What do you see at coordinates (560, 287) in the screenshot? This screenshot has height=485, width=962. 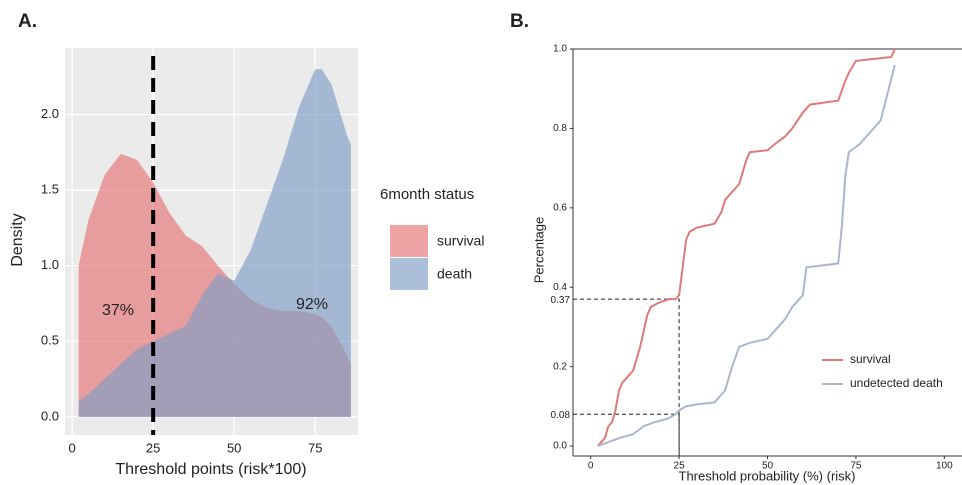 I see `y-tick-label: 0.4` at bounding box center [560, 287].